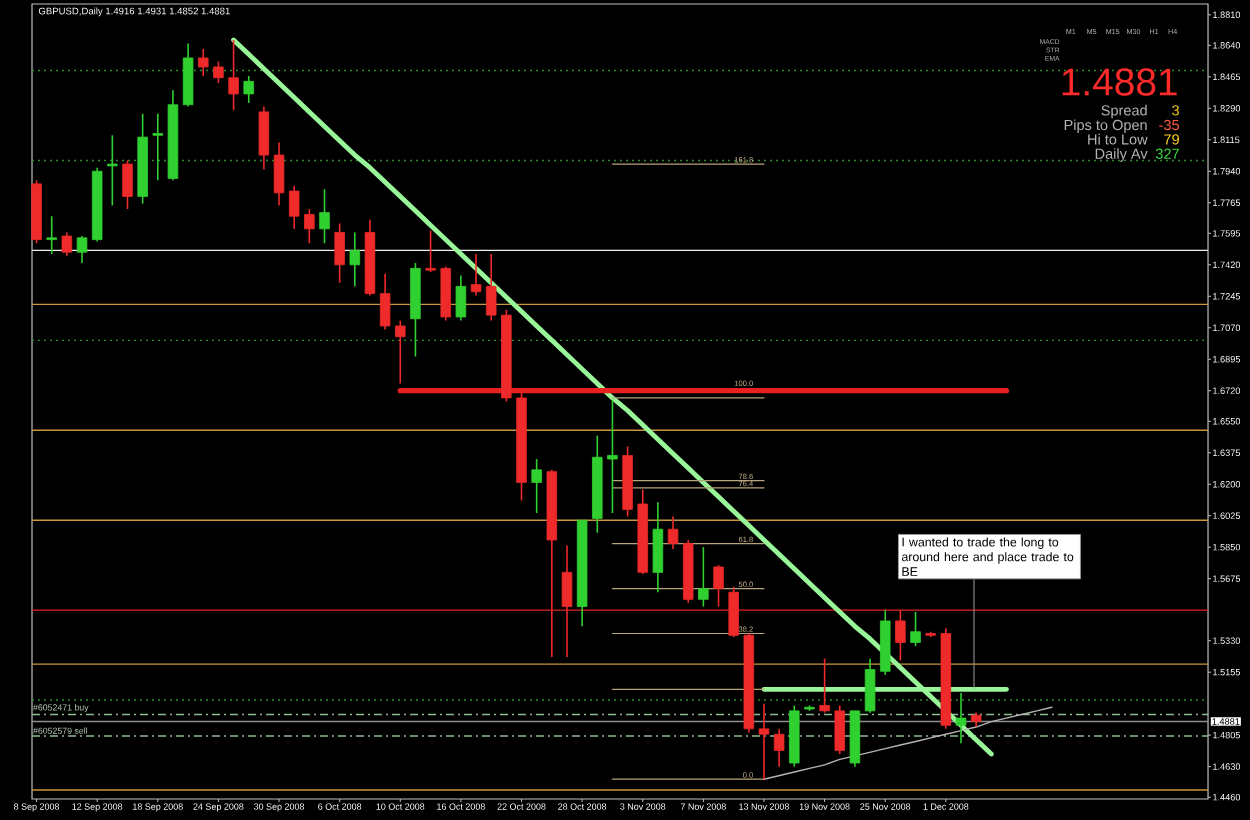 The width and height of the screenshot is (1250, 820). What do you see at coordinates (1119, 82) in the screenshot?
I see `annotation: 1.4881` at bounding box center [1119, 82].